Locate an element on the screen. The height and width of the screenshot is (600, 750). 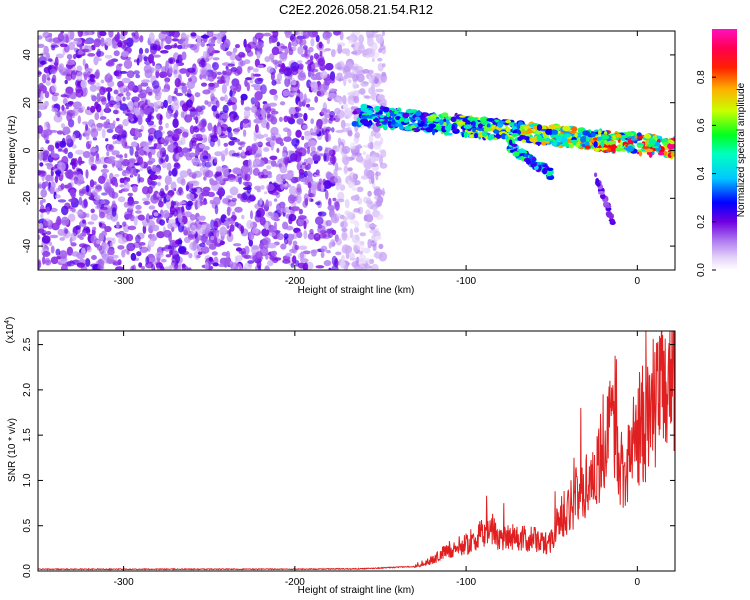
y-tick-label: 0.5 is located at coordinates (27, 525).